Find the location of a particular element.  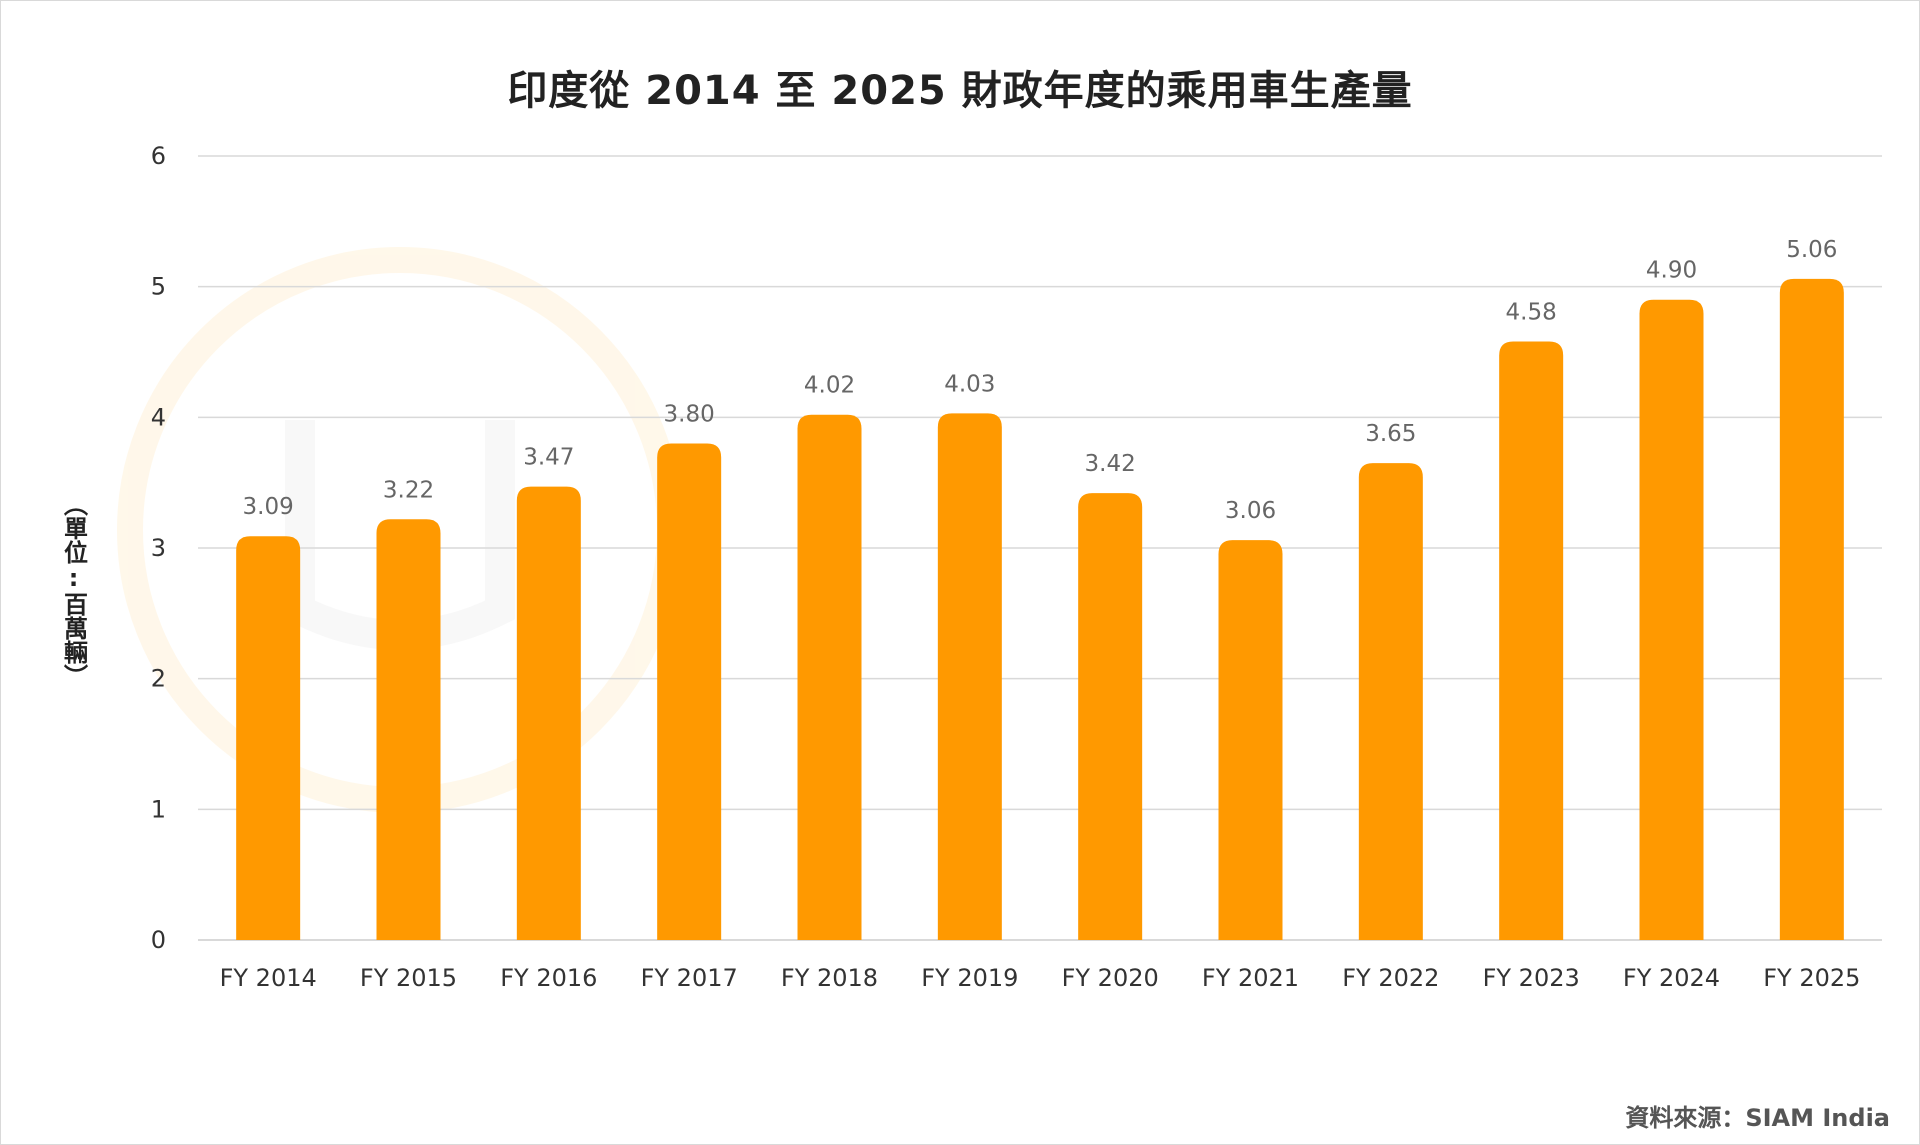

data-label: 4.58 is located at coordinates (1531, 313).